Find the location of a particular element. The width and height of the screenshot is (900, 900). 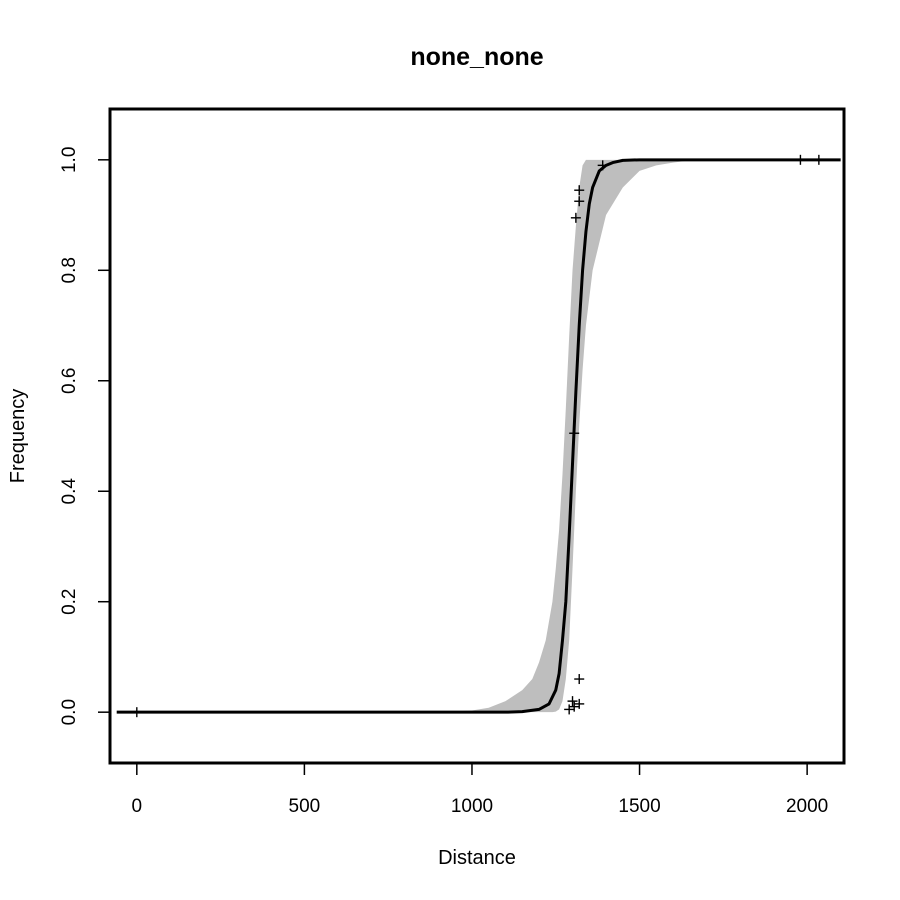

y-tick-label: 1.0 is located at coordinates (69, 160).